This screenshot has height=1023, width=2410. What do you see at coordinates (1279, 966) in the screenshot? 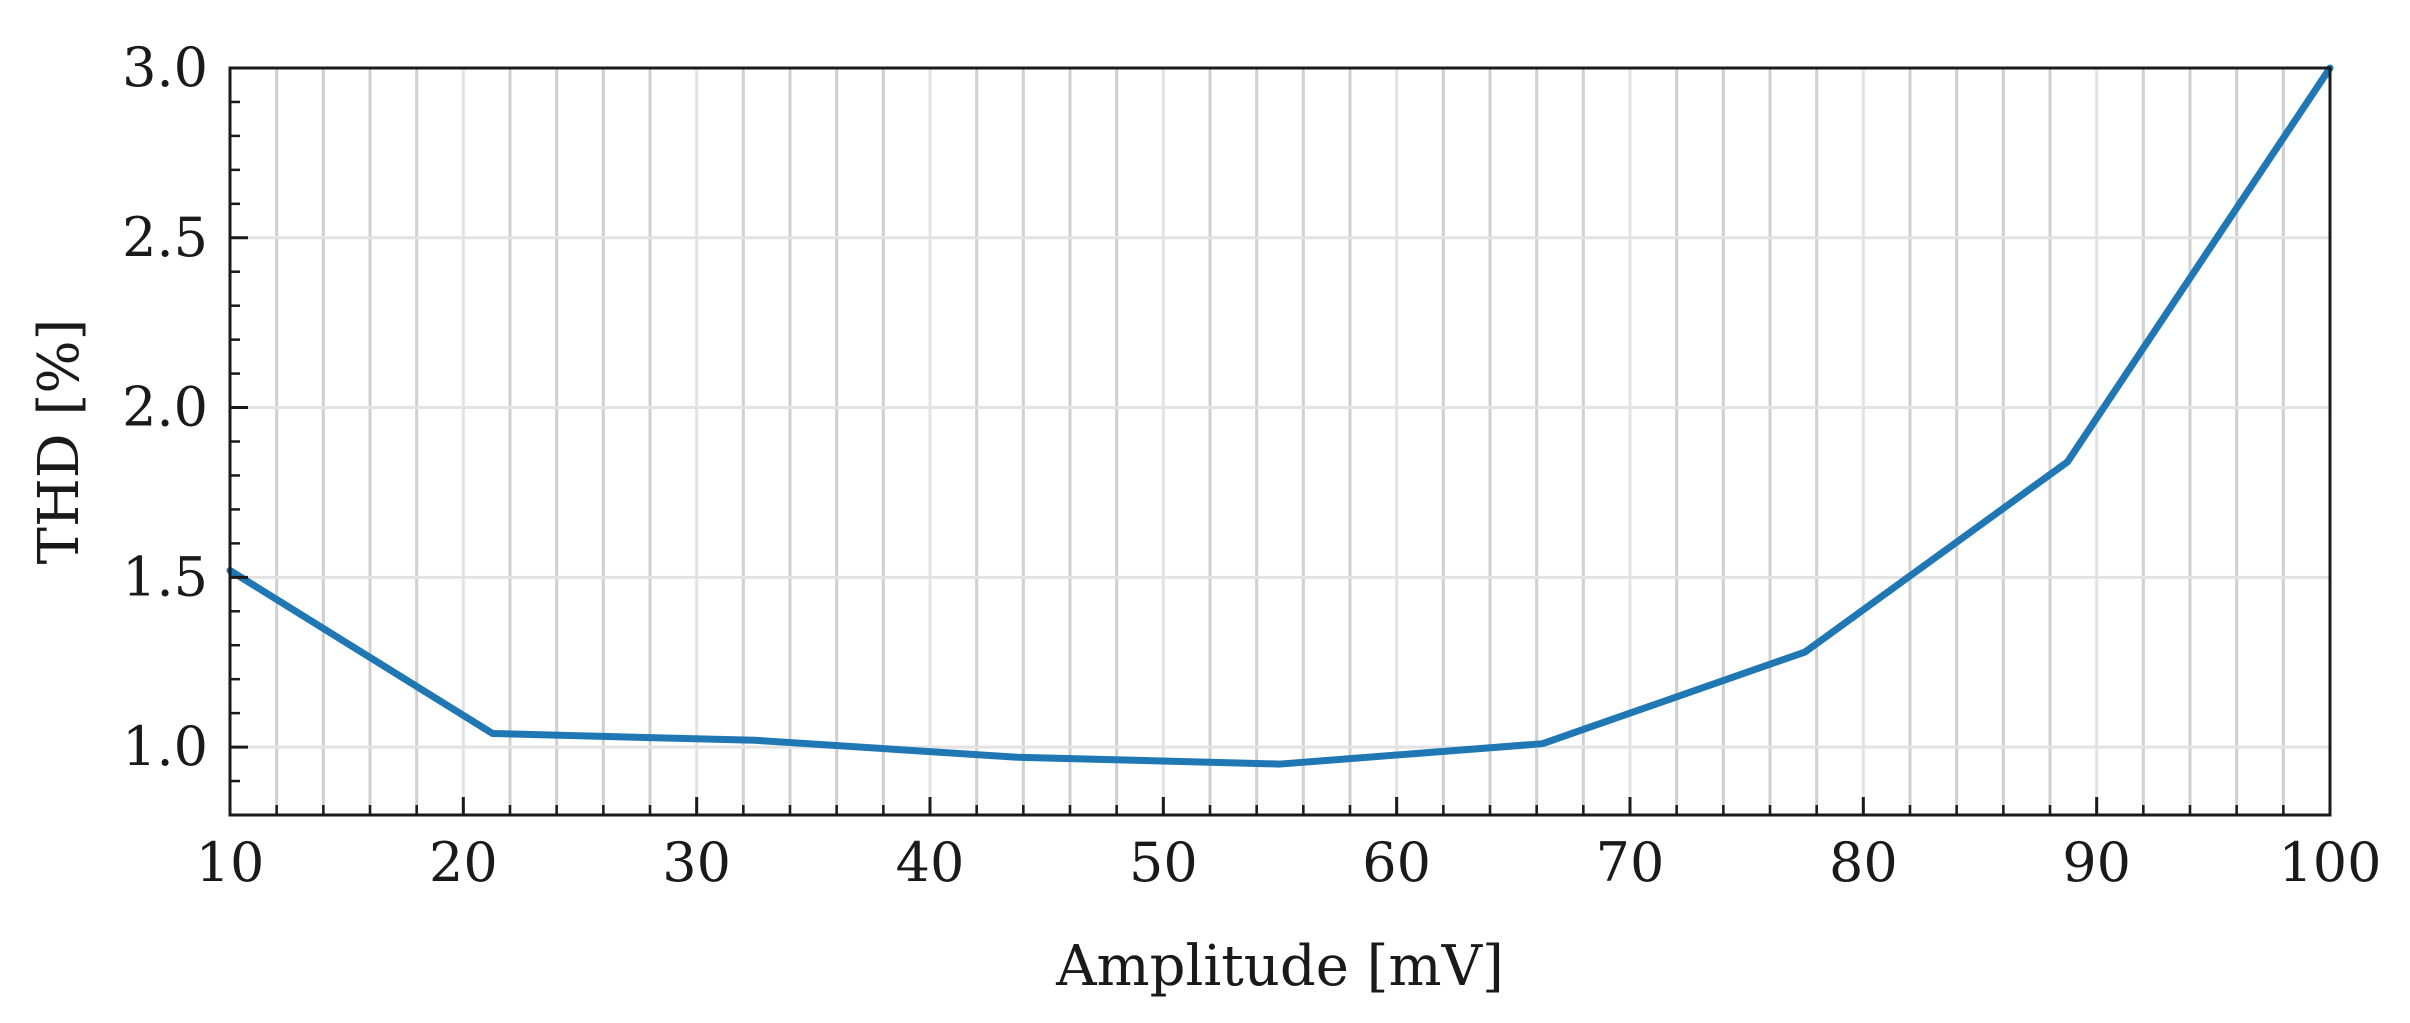
I see `x-axis-label: Amplitude [mV]` at bounding box center [1279, 966].